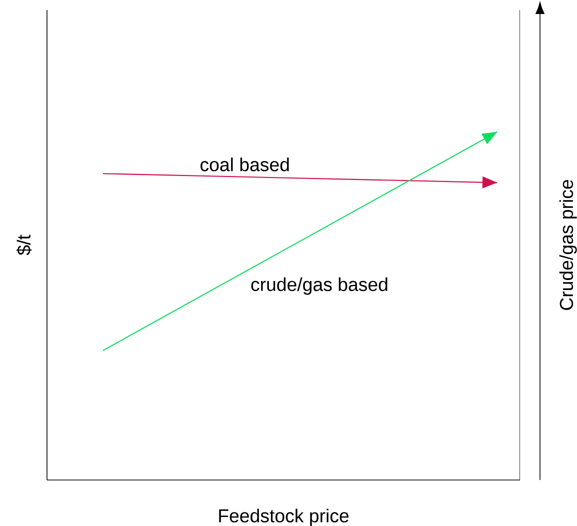  I want to click on x-axis-title: Feedstock price, so click(284, 517).